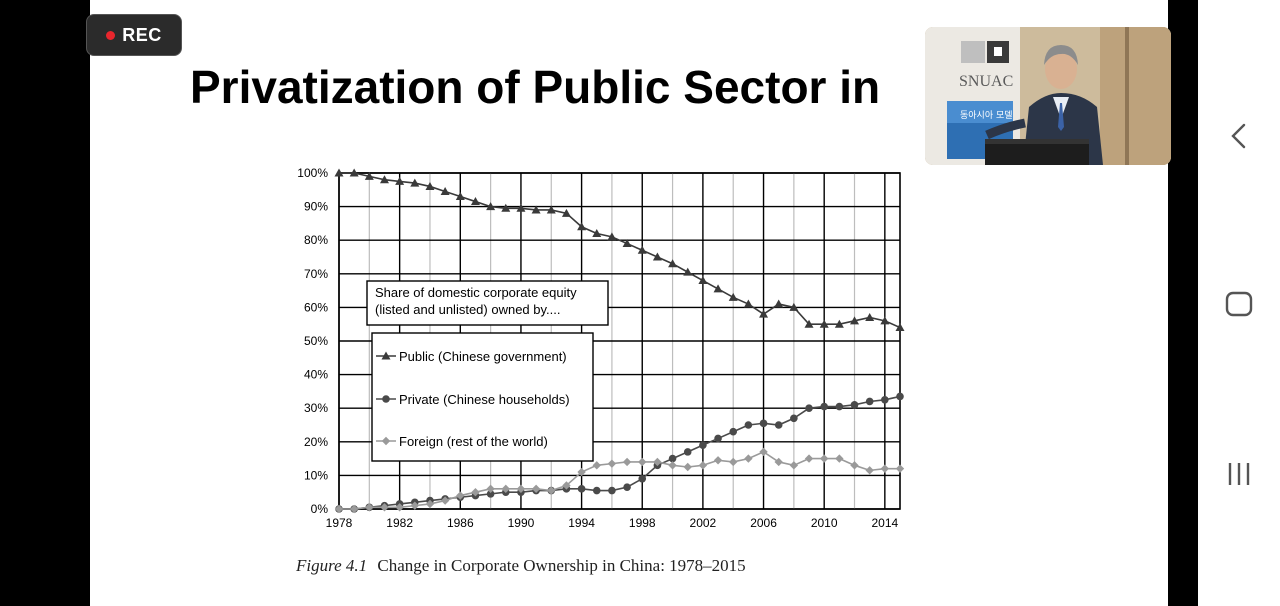  I want to click on video-banner-text: 동아시아 모델, so click(986, 115).